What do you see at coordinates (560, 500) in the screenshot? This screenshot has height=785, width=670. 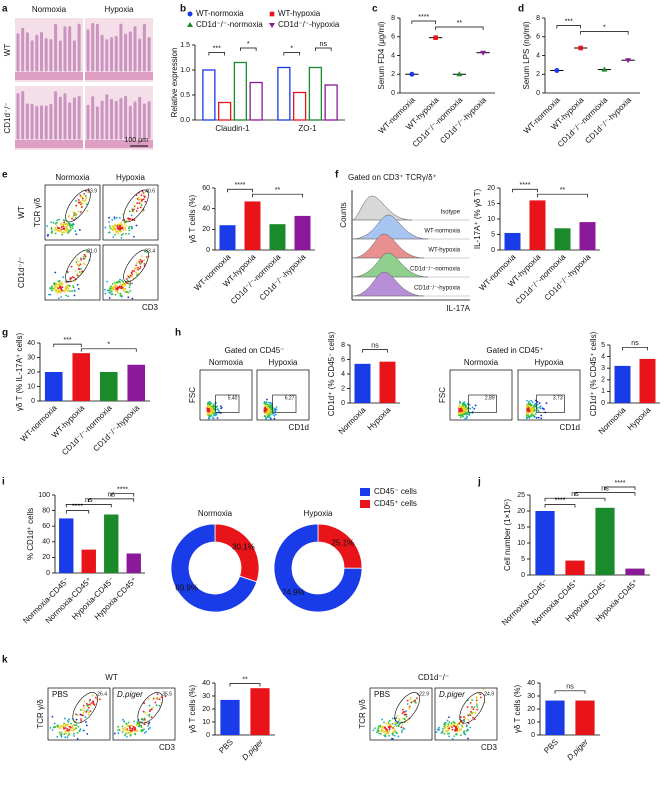 I see `sig-label: ****` at bounding box center [560, 500].